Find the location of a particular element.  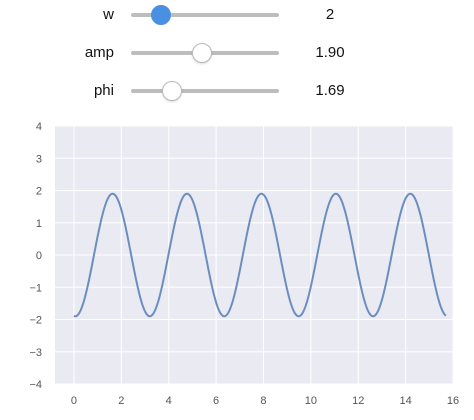

phi-slider-label: phi is located at coordinates (103, 90).